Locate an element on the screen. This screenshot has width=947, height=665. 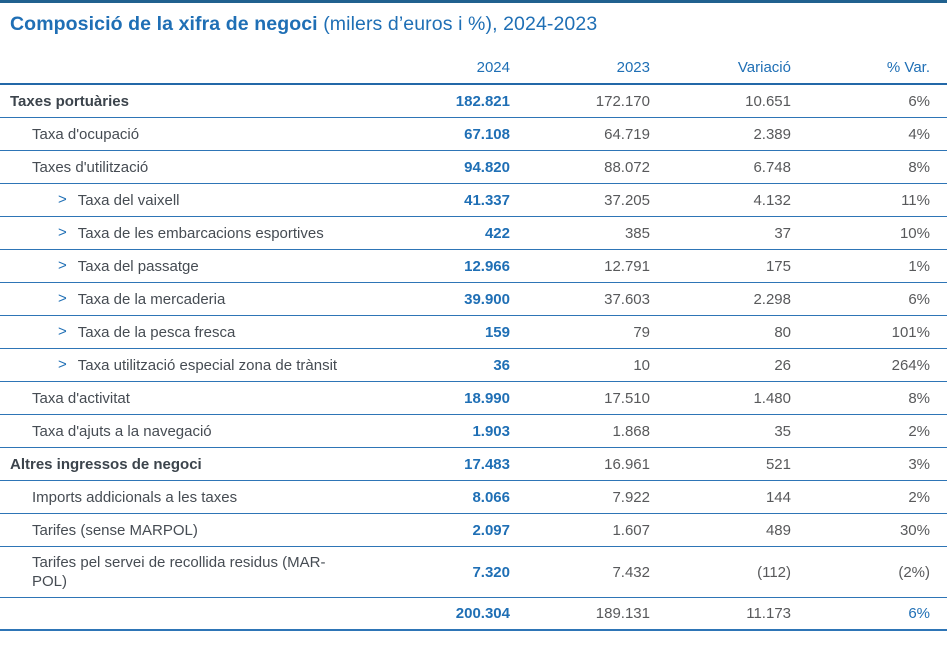
row-label: Taxes portuàries is located at coordinates (190, 101).